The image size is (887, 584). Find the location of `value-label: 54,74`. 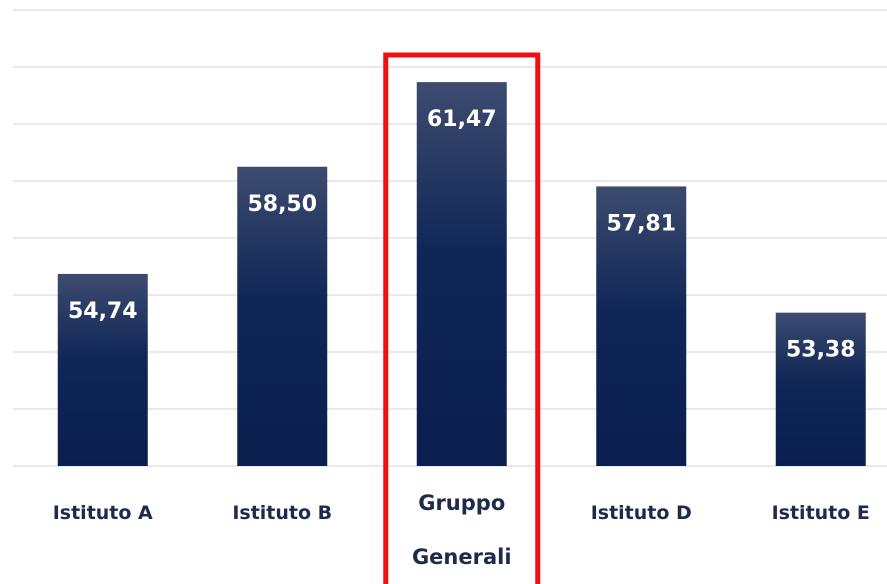

value-label: 54,74 is located at coordinates (103, 311).